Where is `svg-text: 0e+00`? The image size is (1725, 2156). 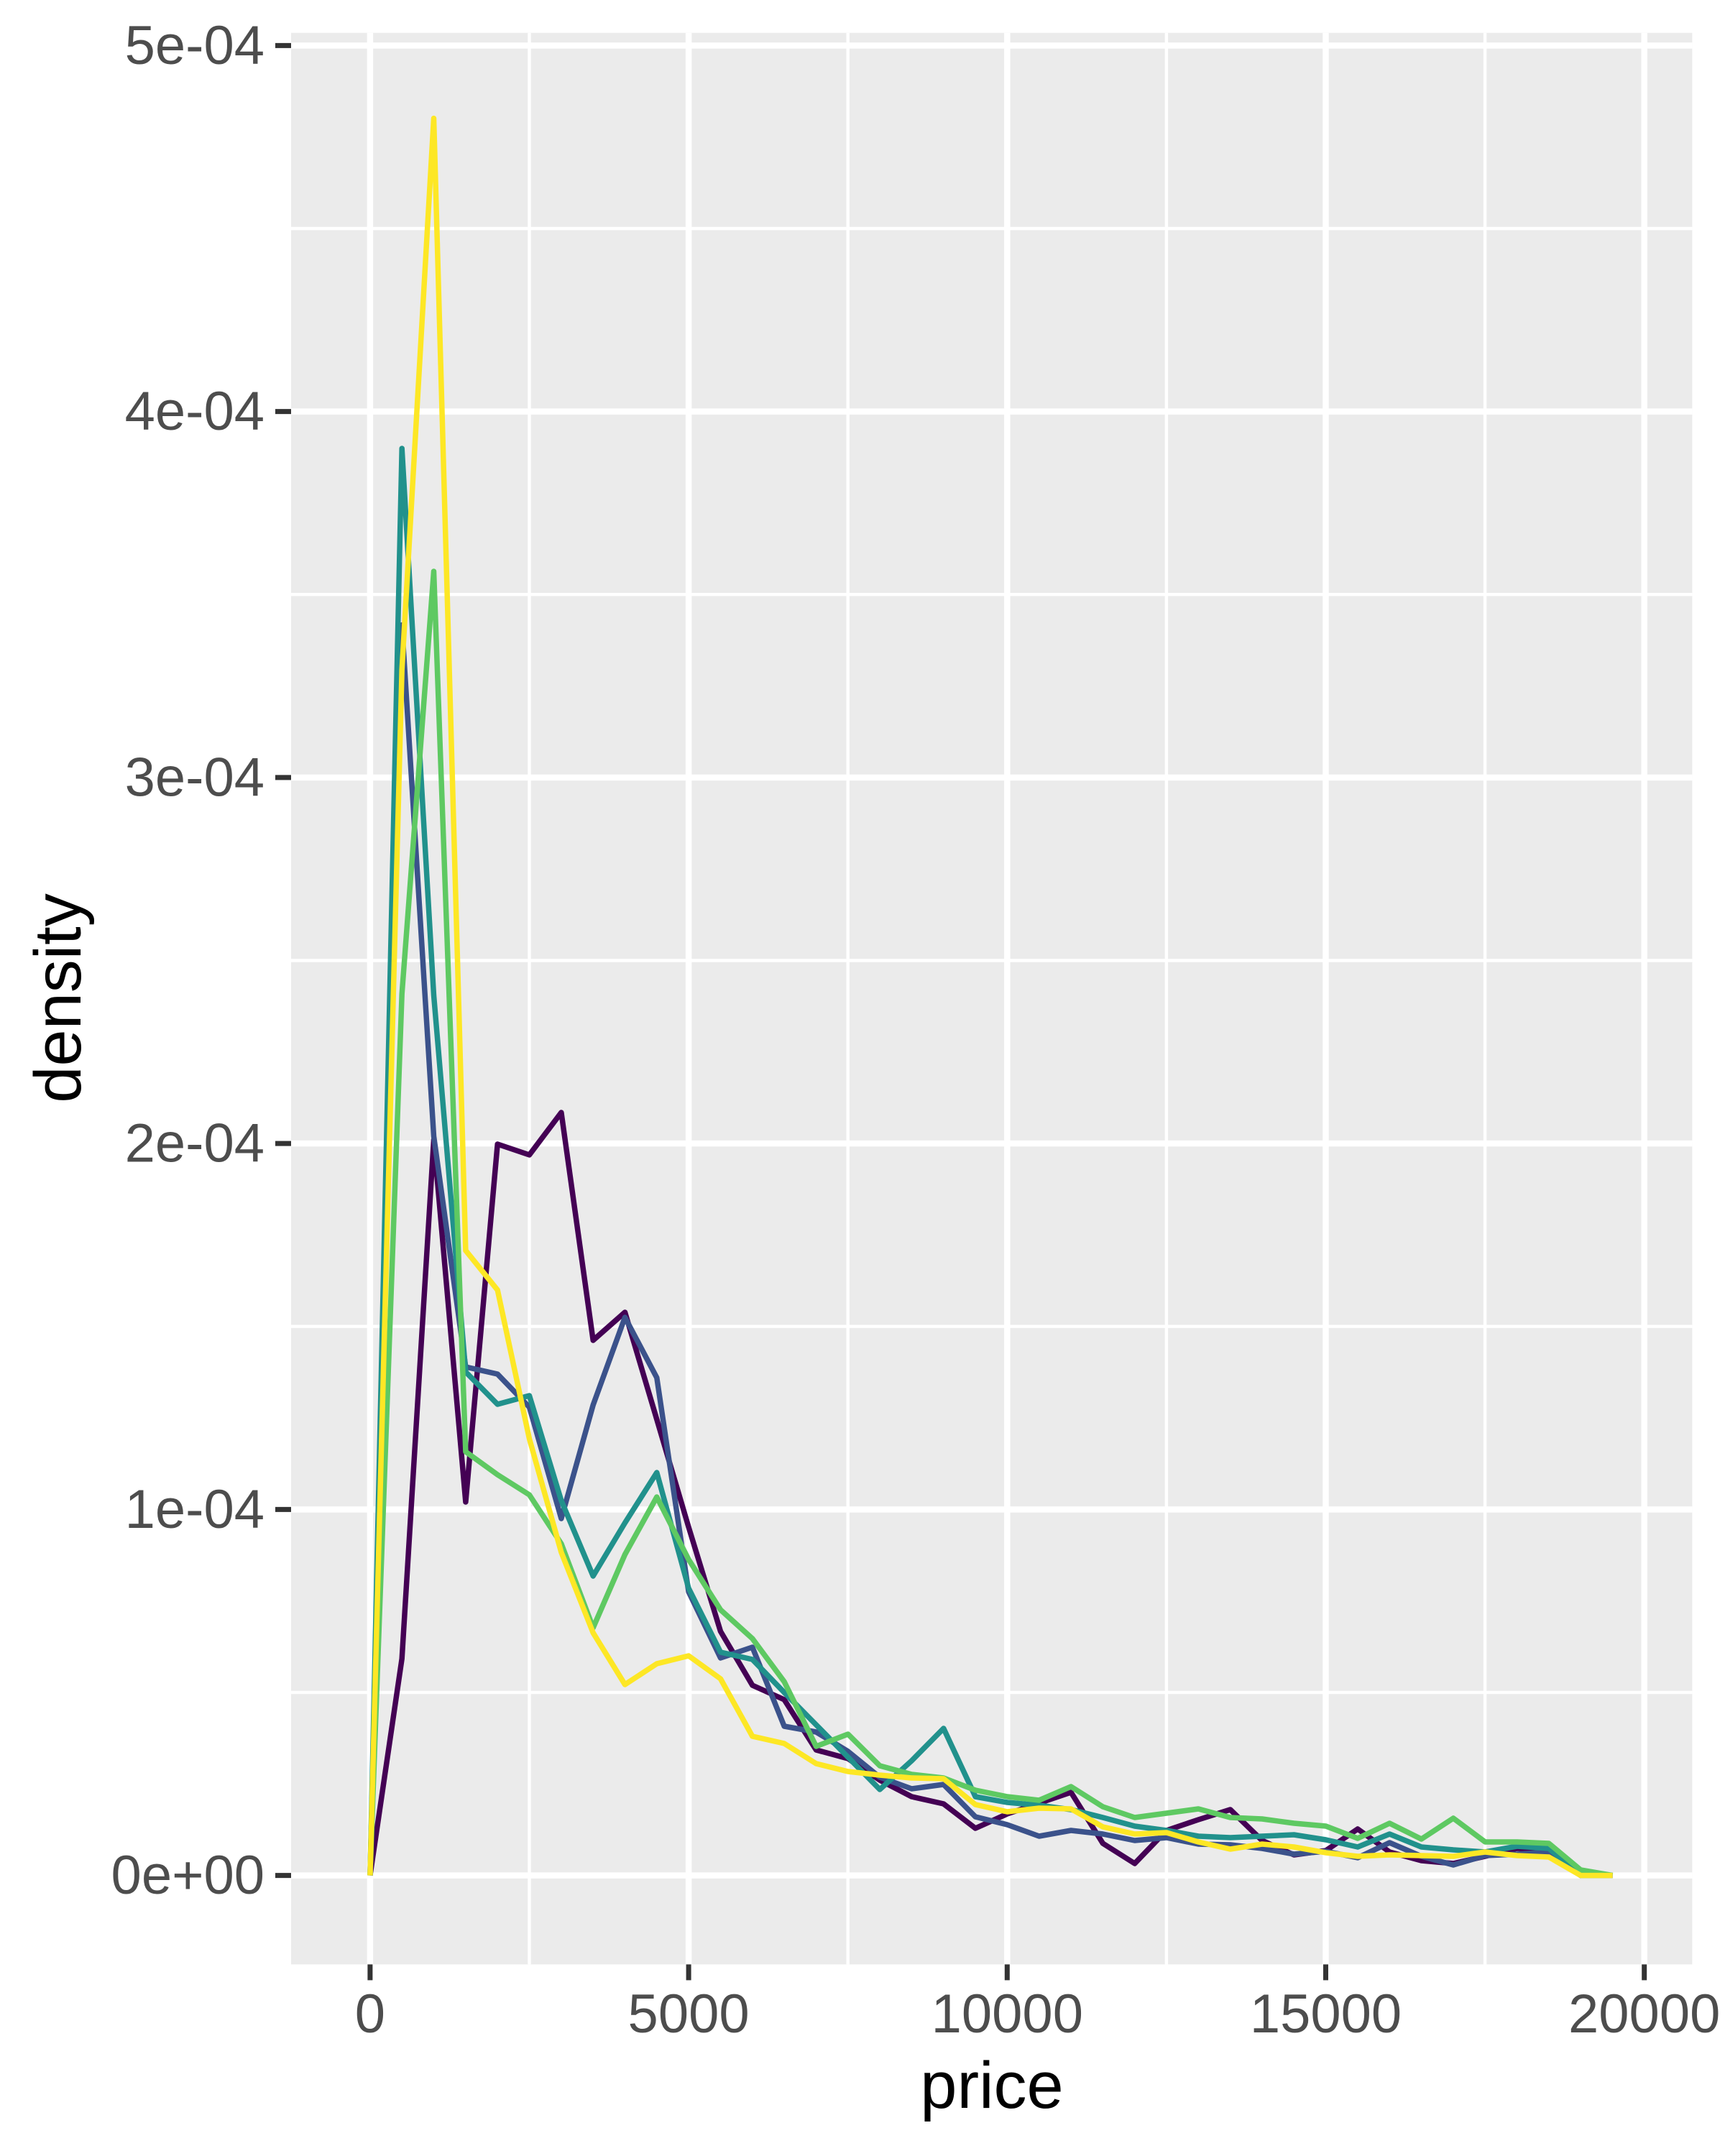 svg-text: 0e+00 is located at coordinates (187, 1876).